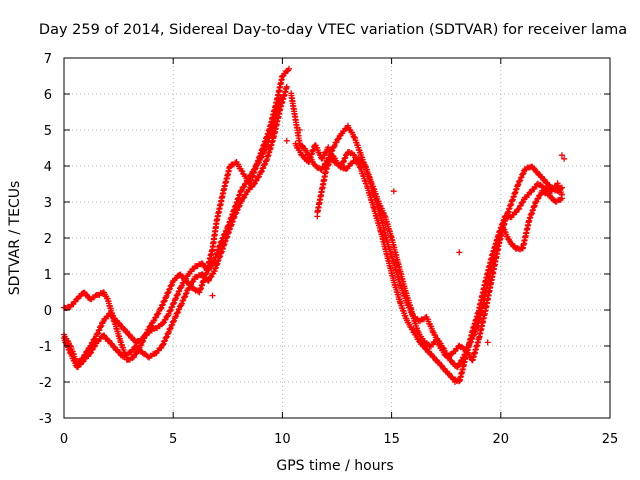  What do you see at coordinates (48, 95) in the screenshot?
I see `y-tick-label: 6` at bounding box center [48, 95].